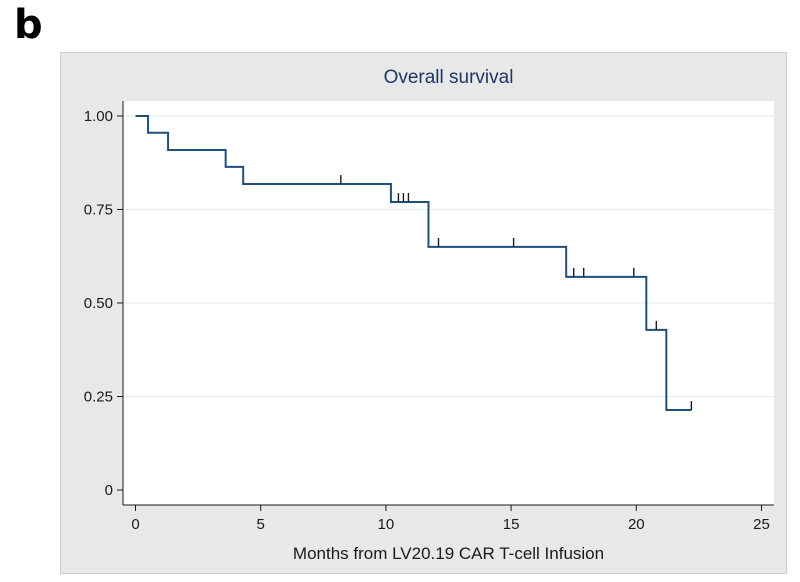 Image resolution: width=800 pixels, height=582 pixels. I want to click on x-tick-label: 10, so click(386, 524).